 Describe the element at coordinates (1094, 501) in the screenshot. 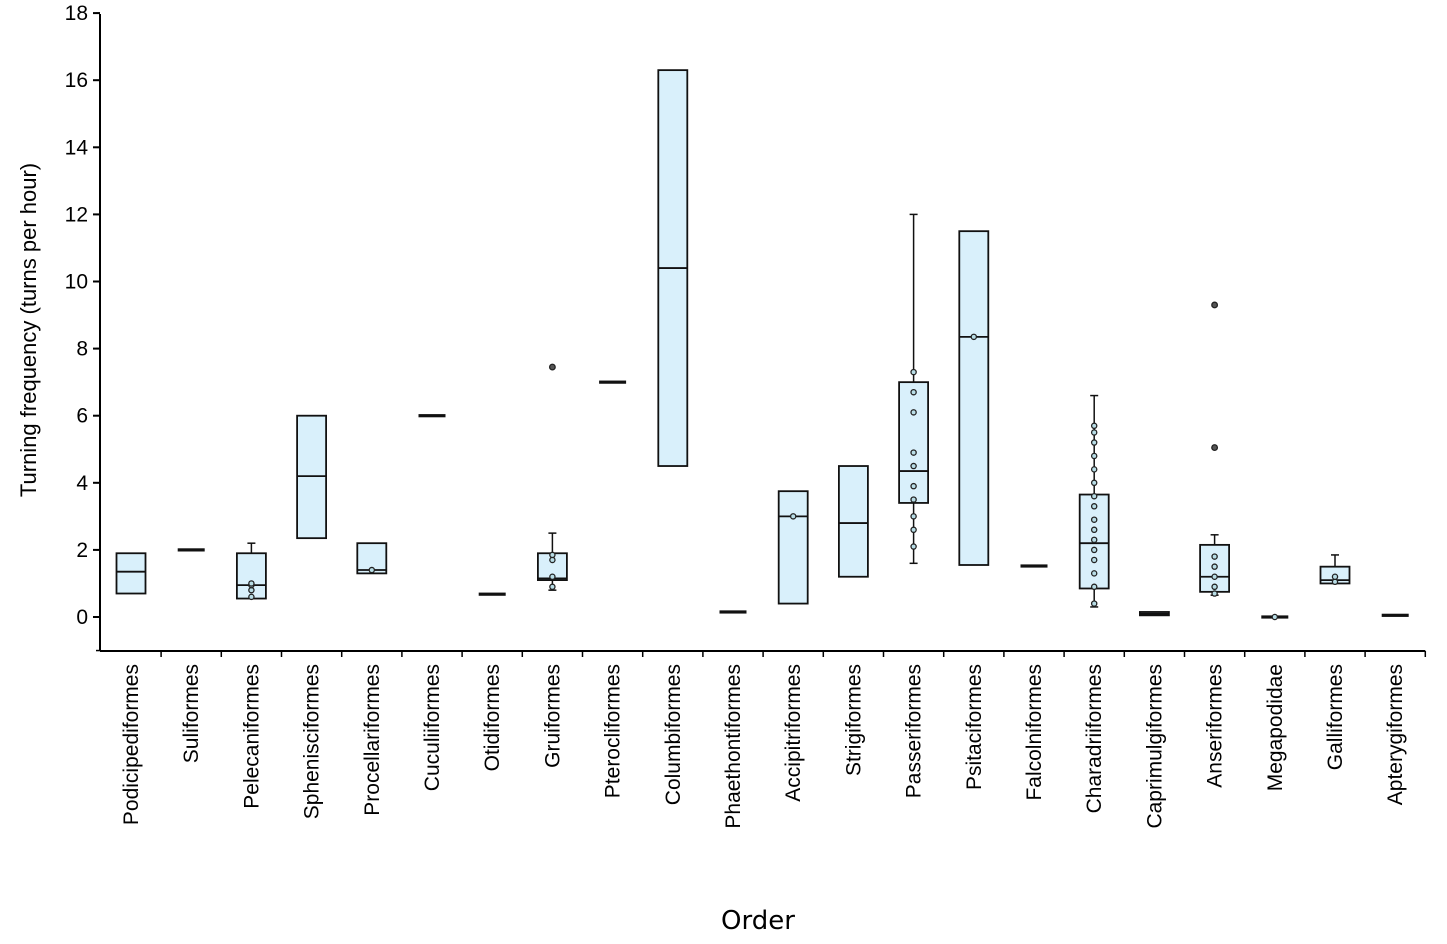

I see `box-charadriiformes` at that location.